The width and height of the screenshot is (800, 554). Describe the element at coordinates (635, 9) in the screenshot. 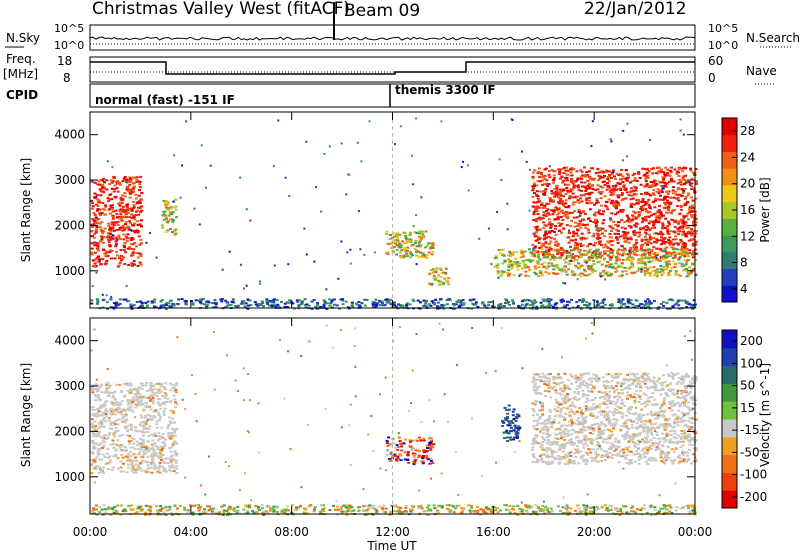

I see `date-label: 22/Jan/2012` at that location.